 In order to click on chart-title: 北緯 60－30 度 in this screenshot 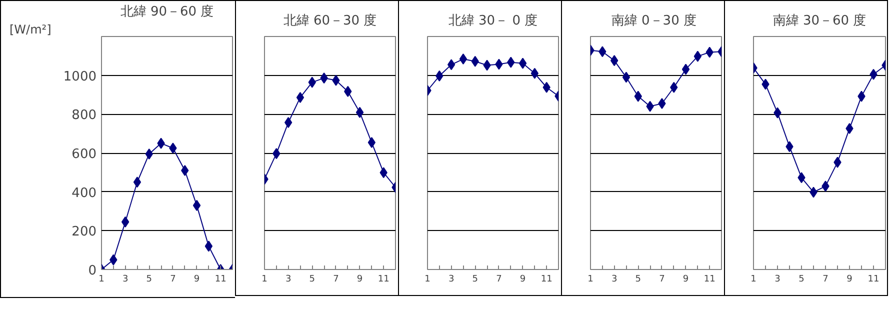, I will do `click(330, 20)`.